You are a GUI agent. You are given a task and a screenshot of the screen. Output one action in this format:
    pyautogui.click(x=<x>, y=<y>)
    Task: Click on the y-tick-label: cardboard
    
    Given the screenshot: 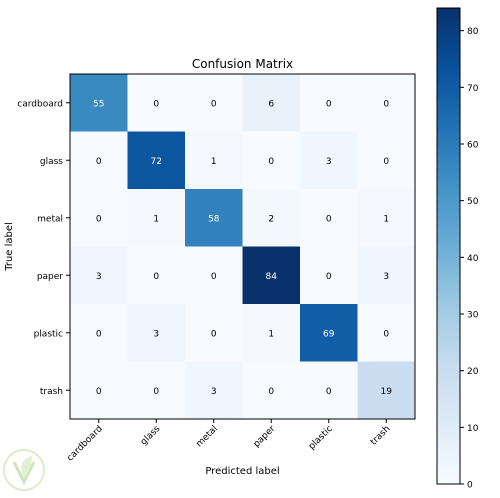 What is the action you would take?
    pyautogui.click(x=40, y=104)
    